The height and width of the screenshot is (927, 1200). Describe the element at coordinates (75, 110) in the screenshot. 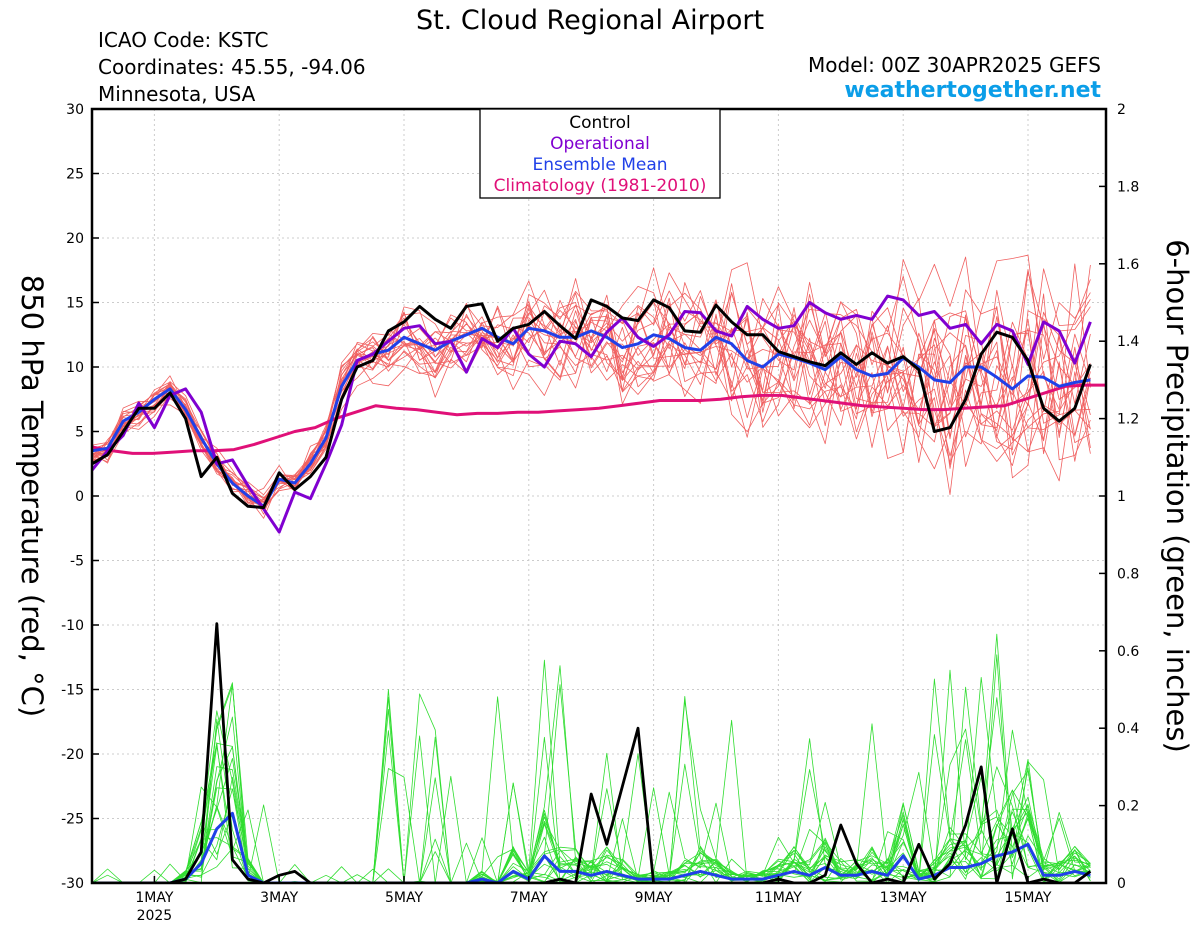

I see `y-tick-label: 30` at that location.